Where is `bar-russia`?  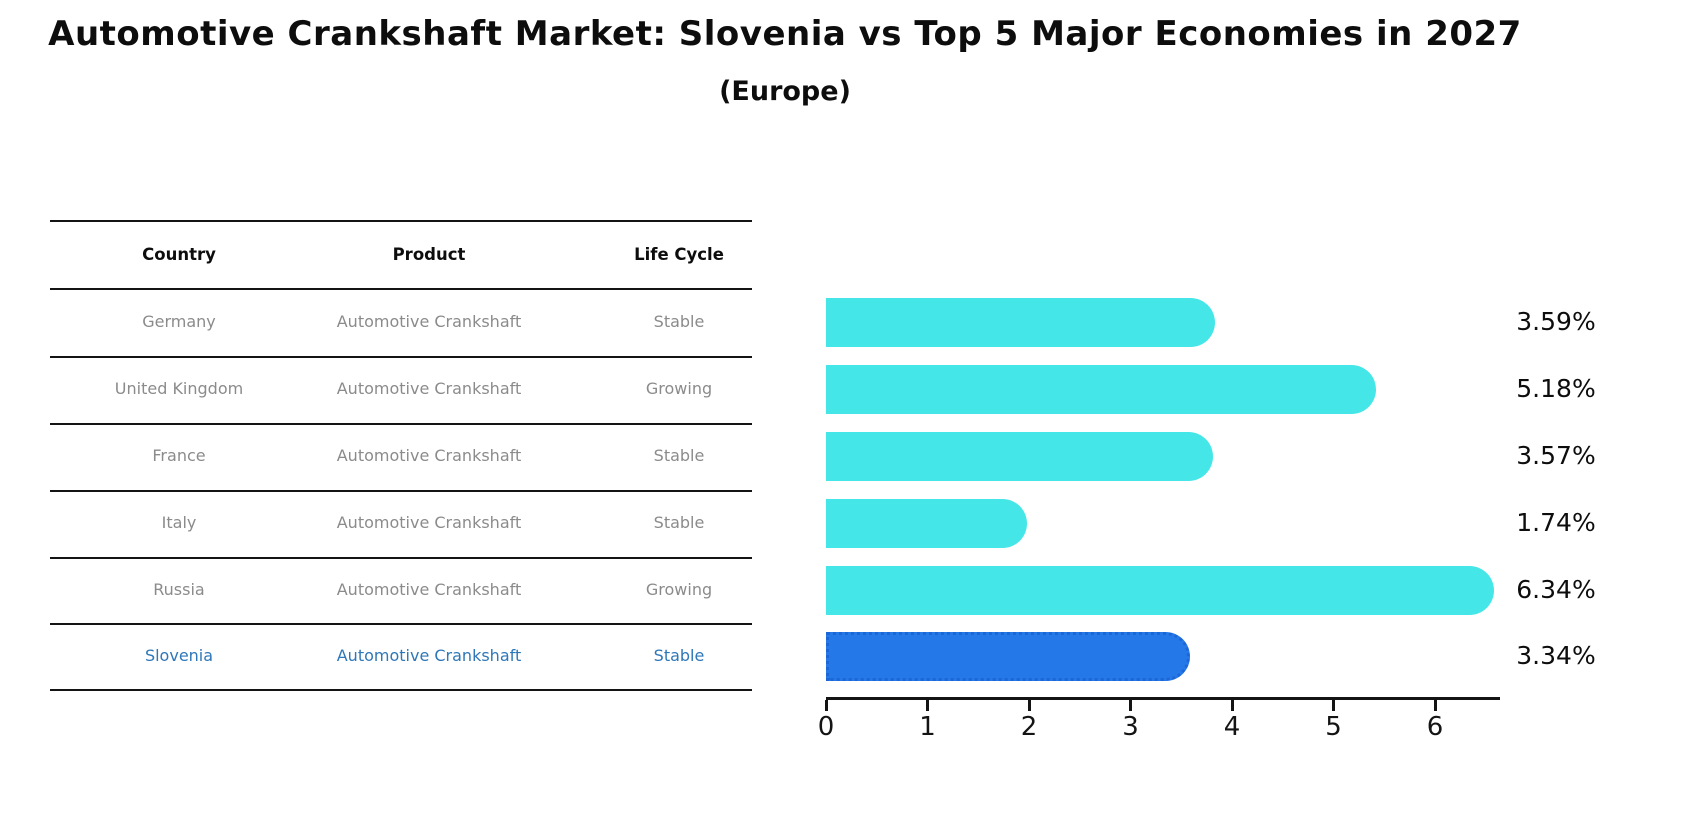 bar-russia is located at coordinates (1160, 590).